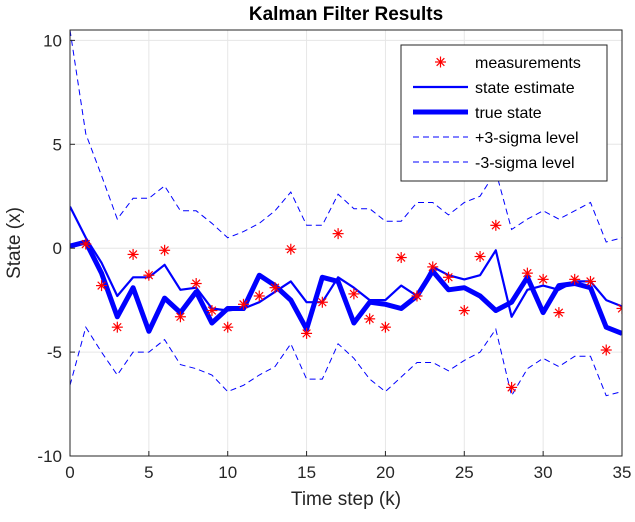 Image resolution: width=635 pixels, height=522 pixels. What do you see at coordinates (543, 472) in the screenshot?
I see `x-tick-label: 30` at bounding box center [543, 472].